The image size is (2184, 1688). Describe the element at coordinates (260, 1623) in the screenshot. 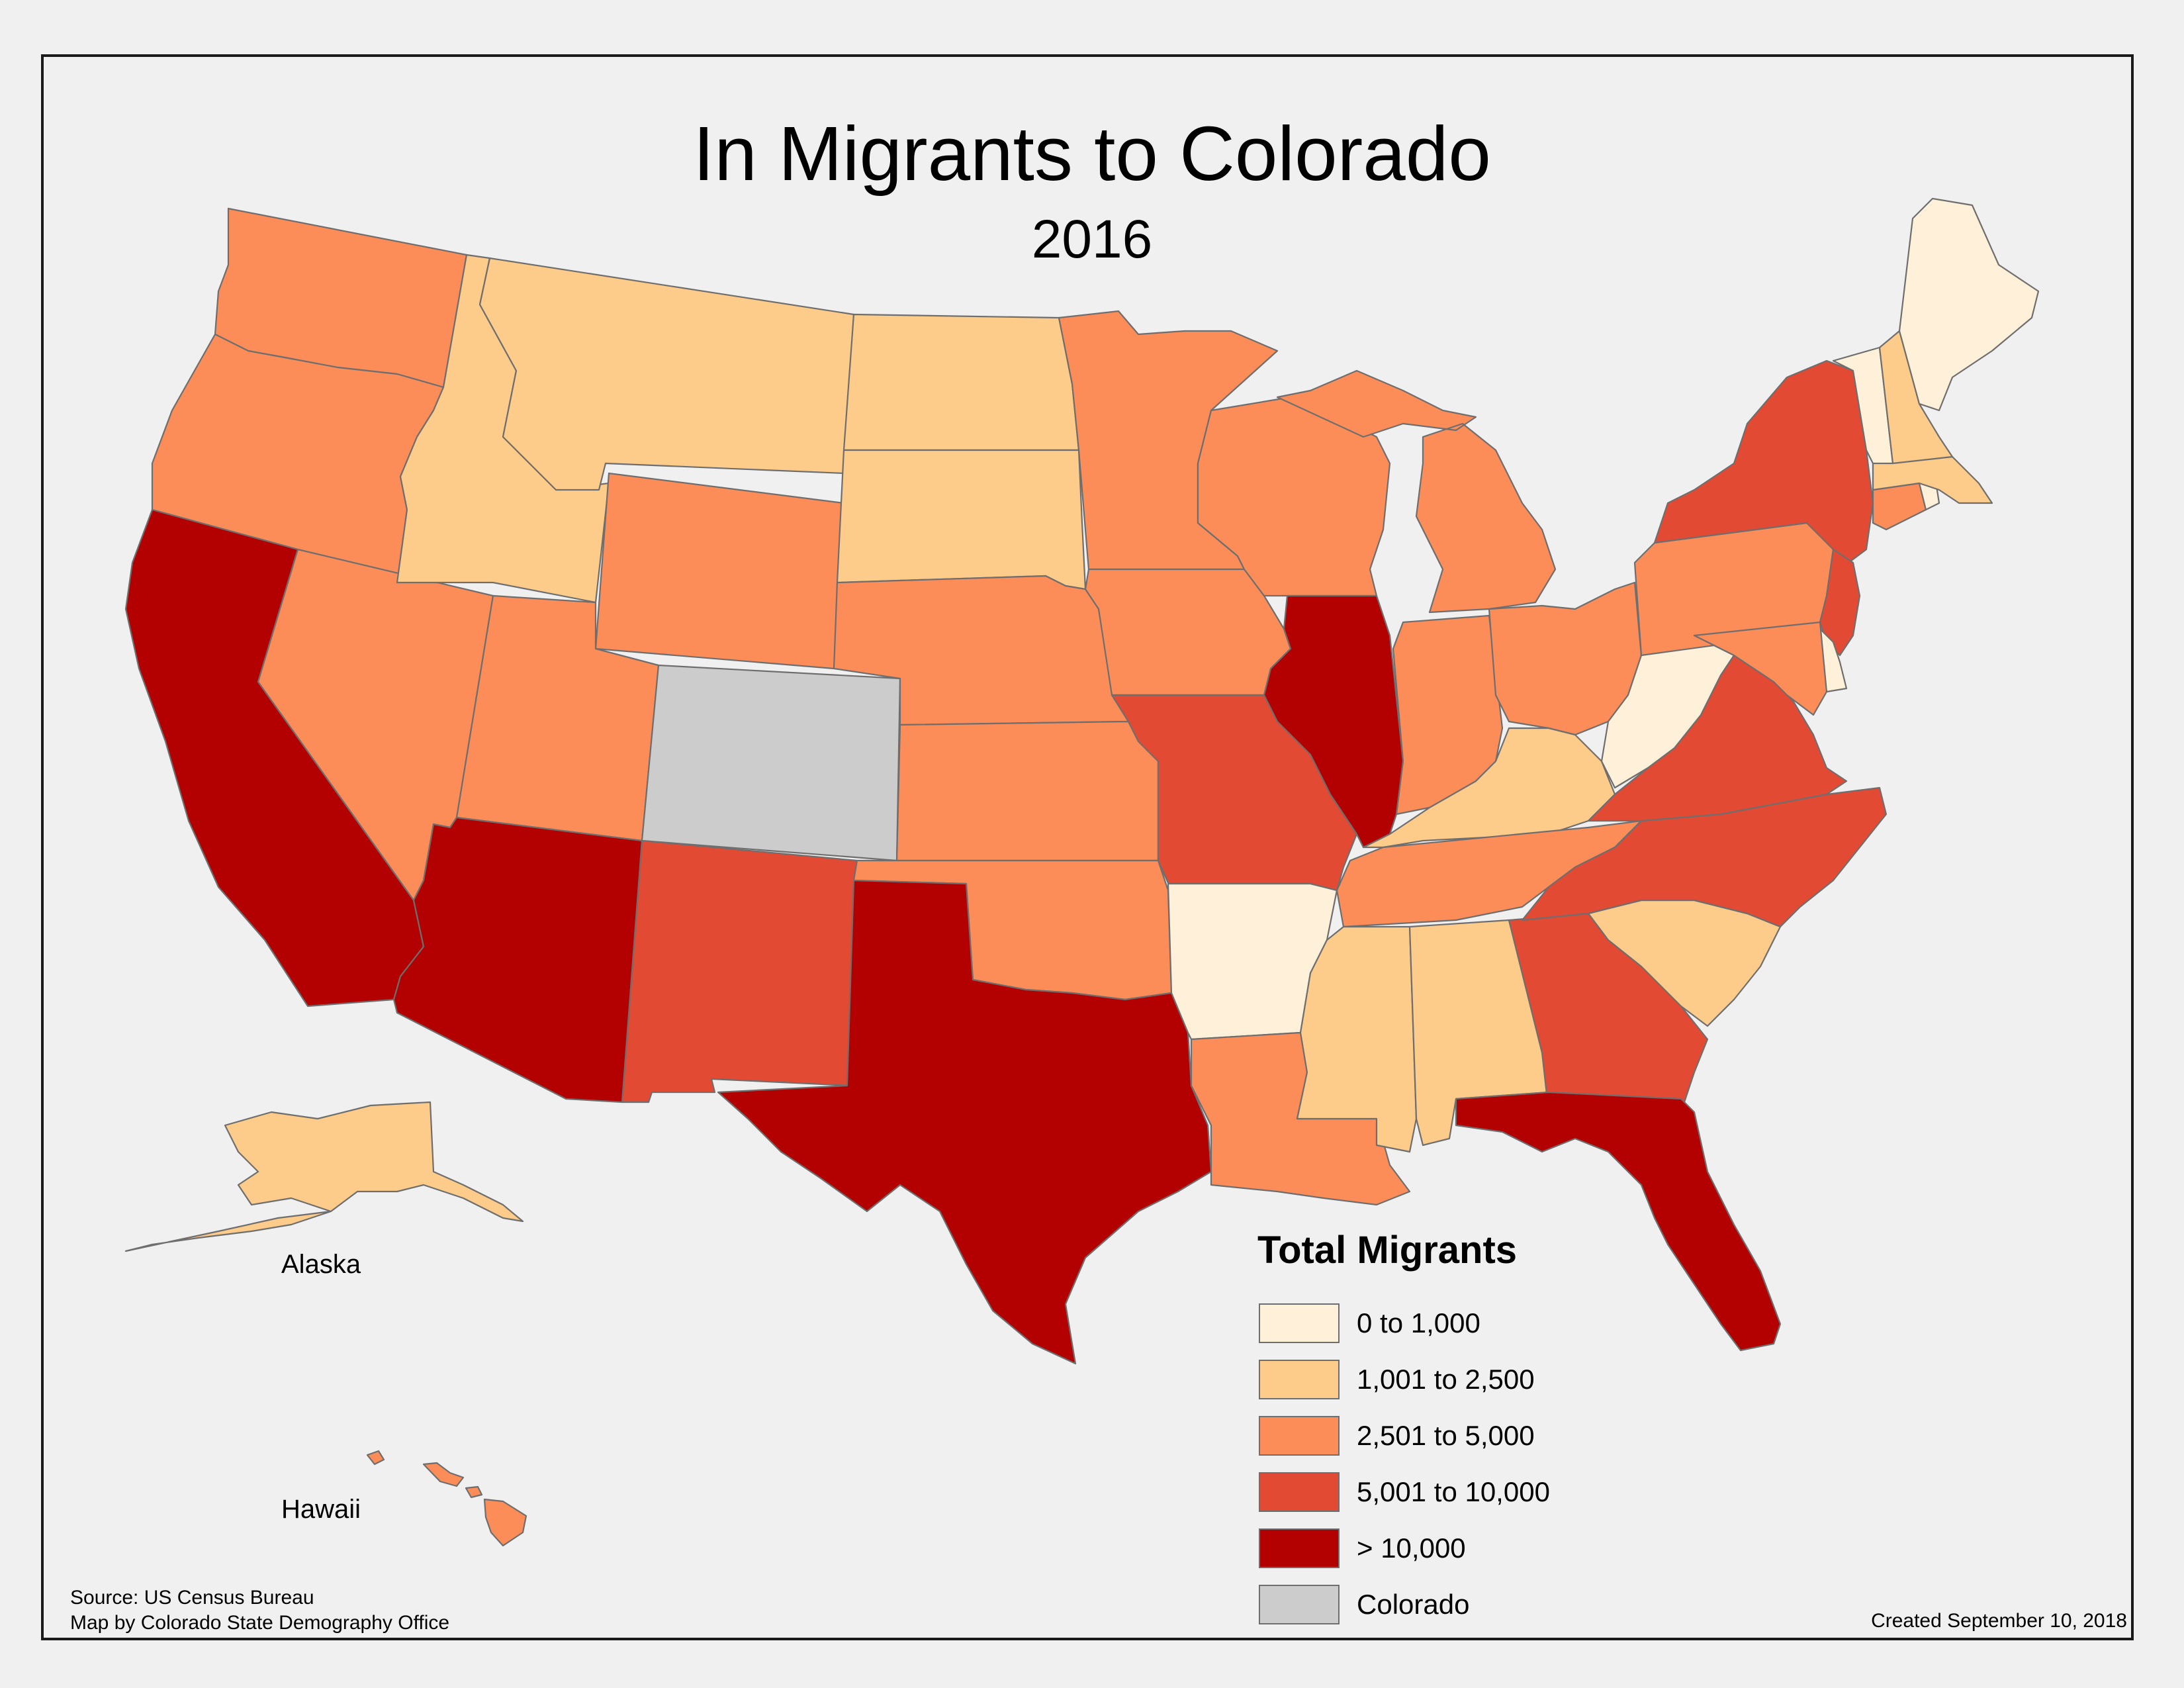

I see `credit-line: Map by Colorado State Demography Office` at that location.